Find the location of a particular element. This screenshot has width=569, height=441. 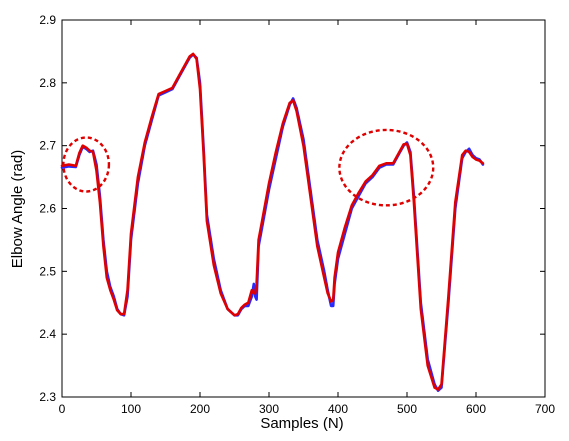

annotations is located at coordinates (248, 167).